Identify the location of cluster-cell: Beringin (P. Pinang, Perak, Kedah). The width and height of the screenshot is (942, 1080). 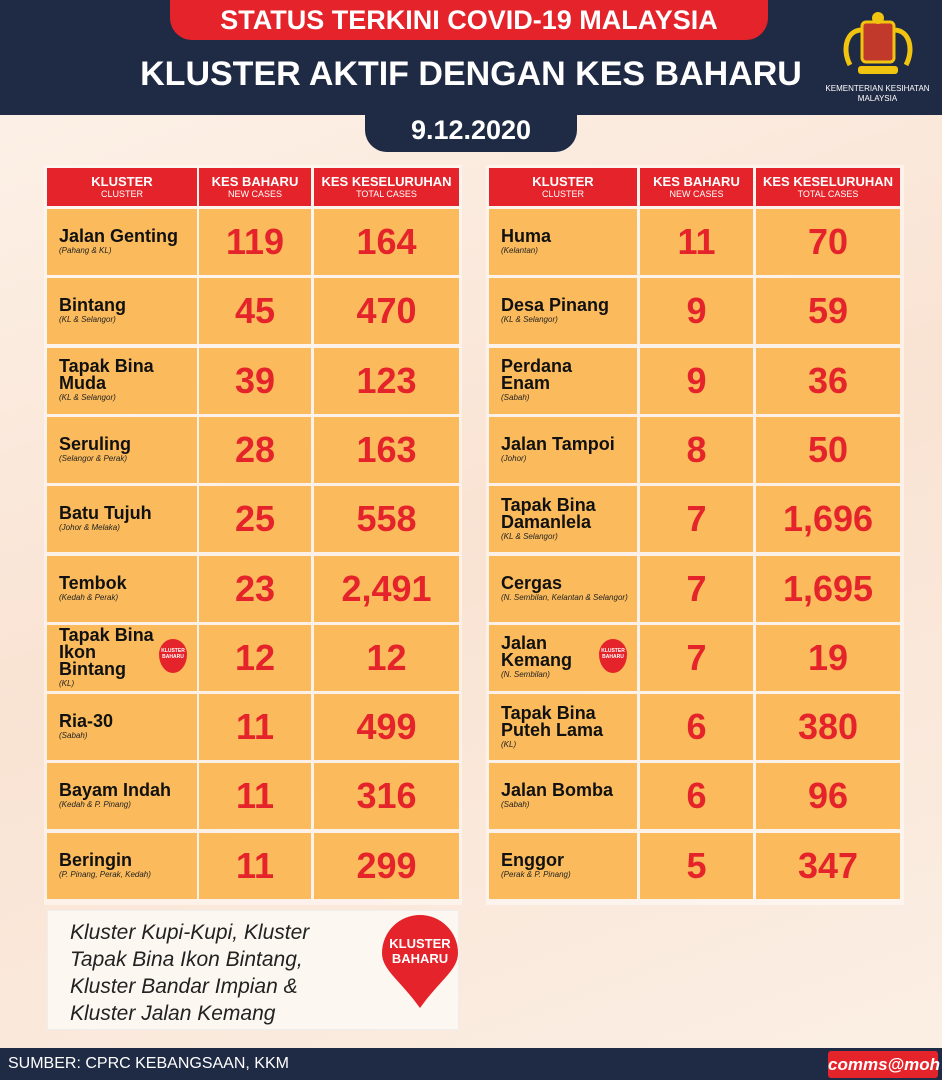
(122, 865).